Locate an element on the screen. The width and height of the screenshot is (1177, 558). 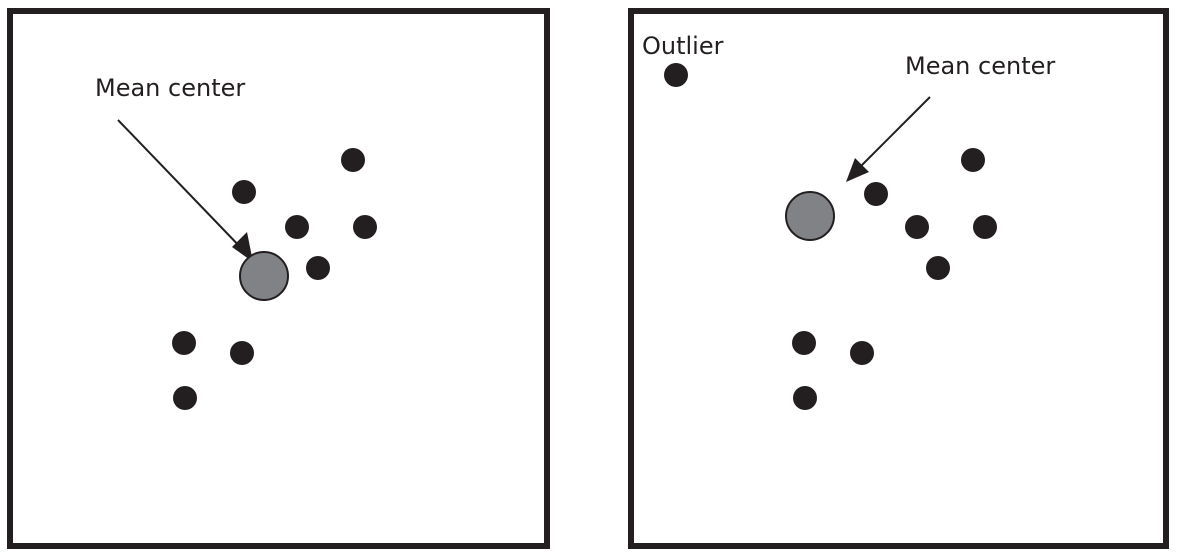
left-mean-arrowhead is located at coordinates (242, 247).